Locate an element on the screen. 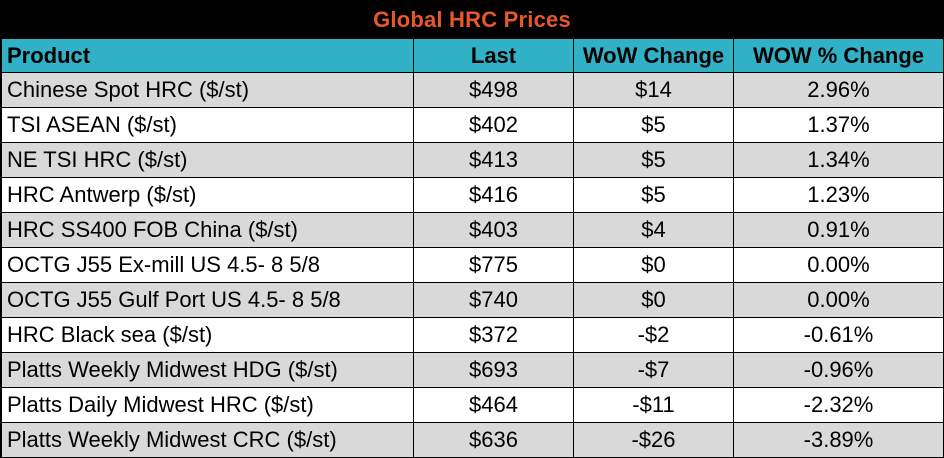  table-row: HRC Black sea ($/st) $372 -$2 -0.61% is located at coordinates (472, 335).